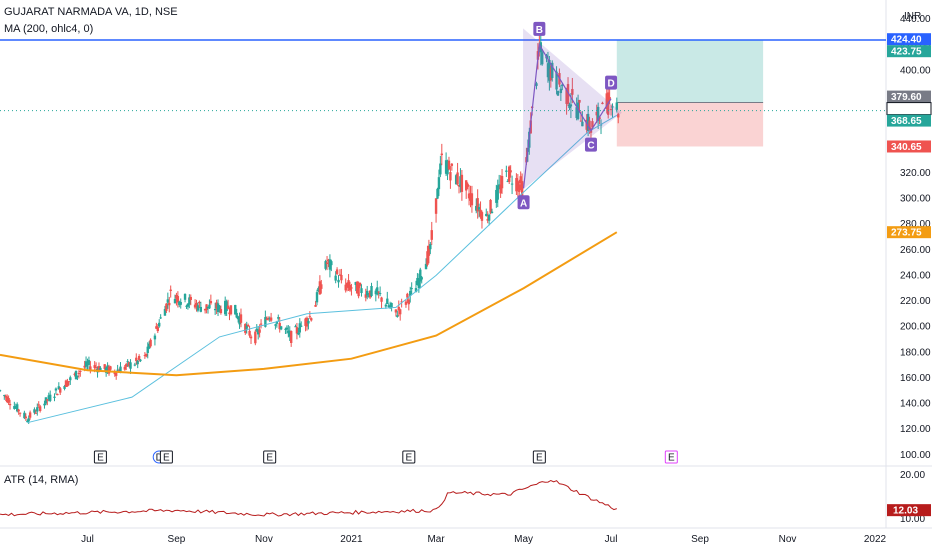  I want to click on symbol-title: GUJARAT NARMADA VA, 1D, NSE, so click(91, 12).